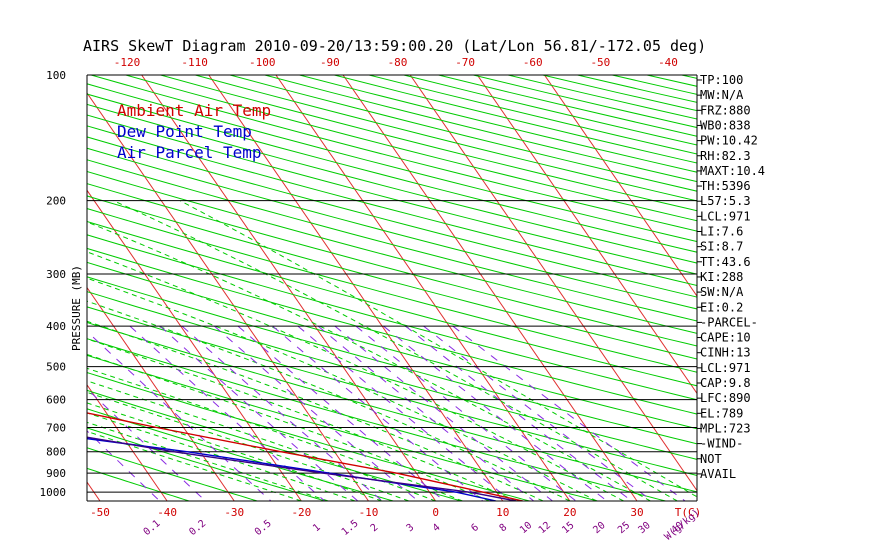 This screenshot has width=870, height=560. I want to click on pressure-tick-label: 400, so click(56, 326).